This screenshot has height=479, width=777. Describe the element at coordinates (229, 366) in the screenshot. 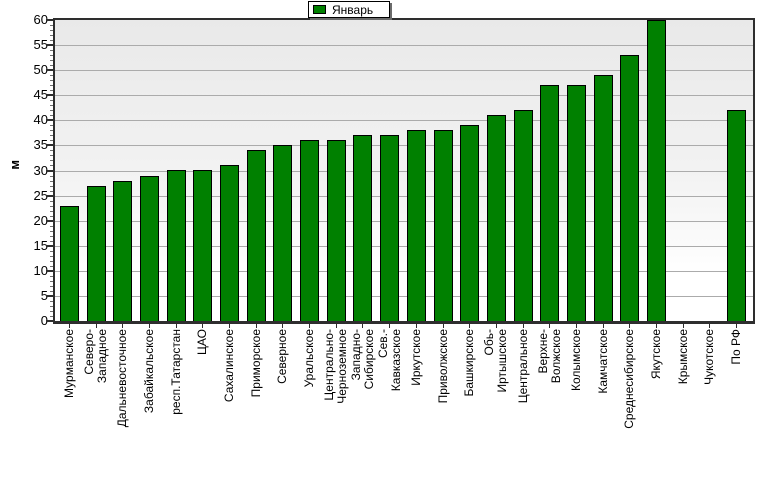

I see `x-category-label-line: Сахалинское` at that location.